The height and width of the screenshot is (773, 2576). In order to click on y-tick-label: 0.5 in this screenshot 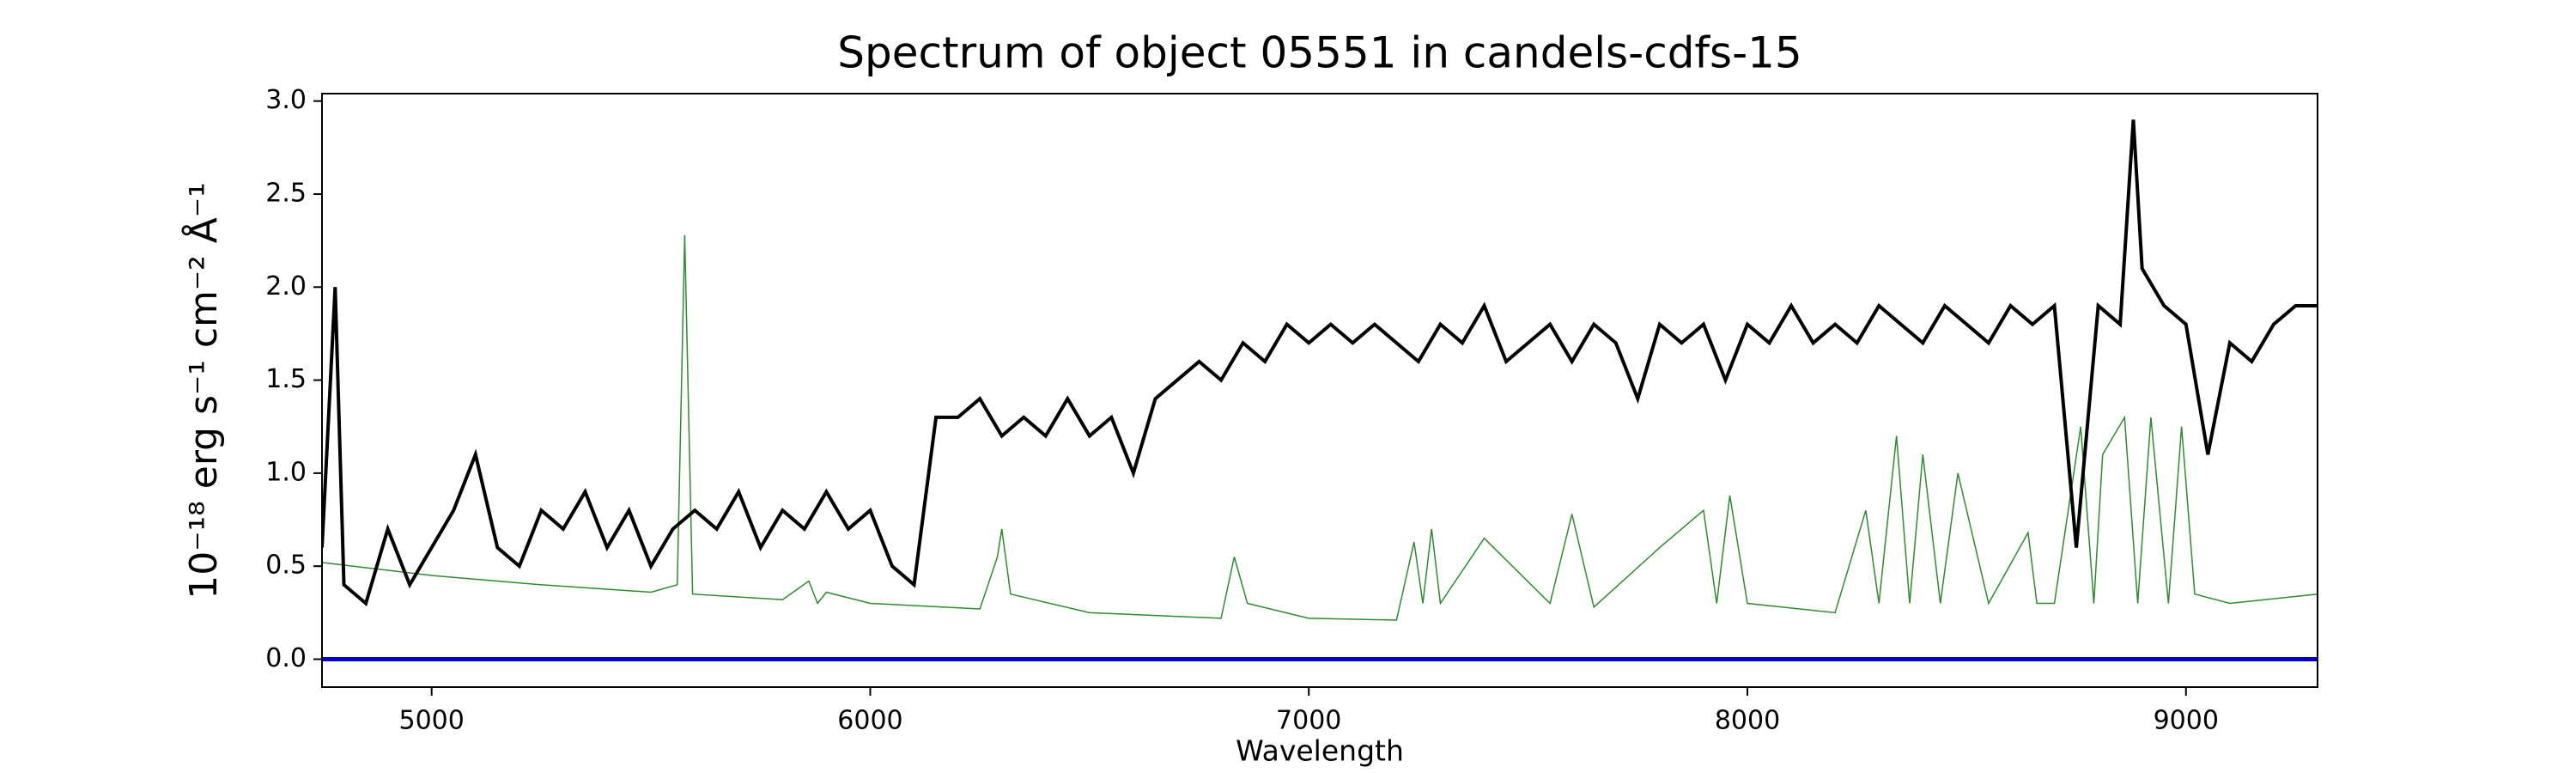, I will do `click(286, 566)`.